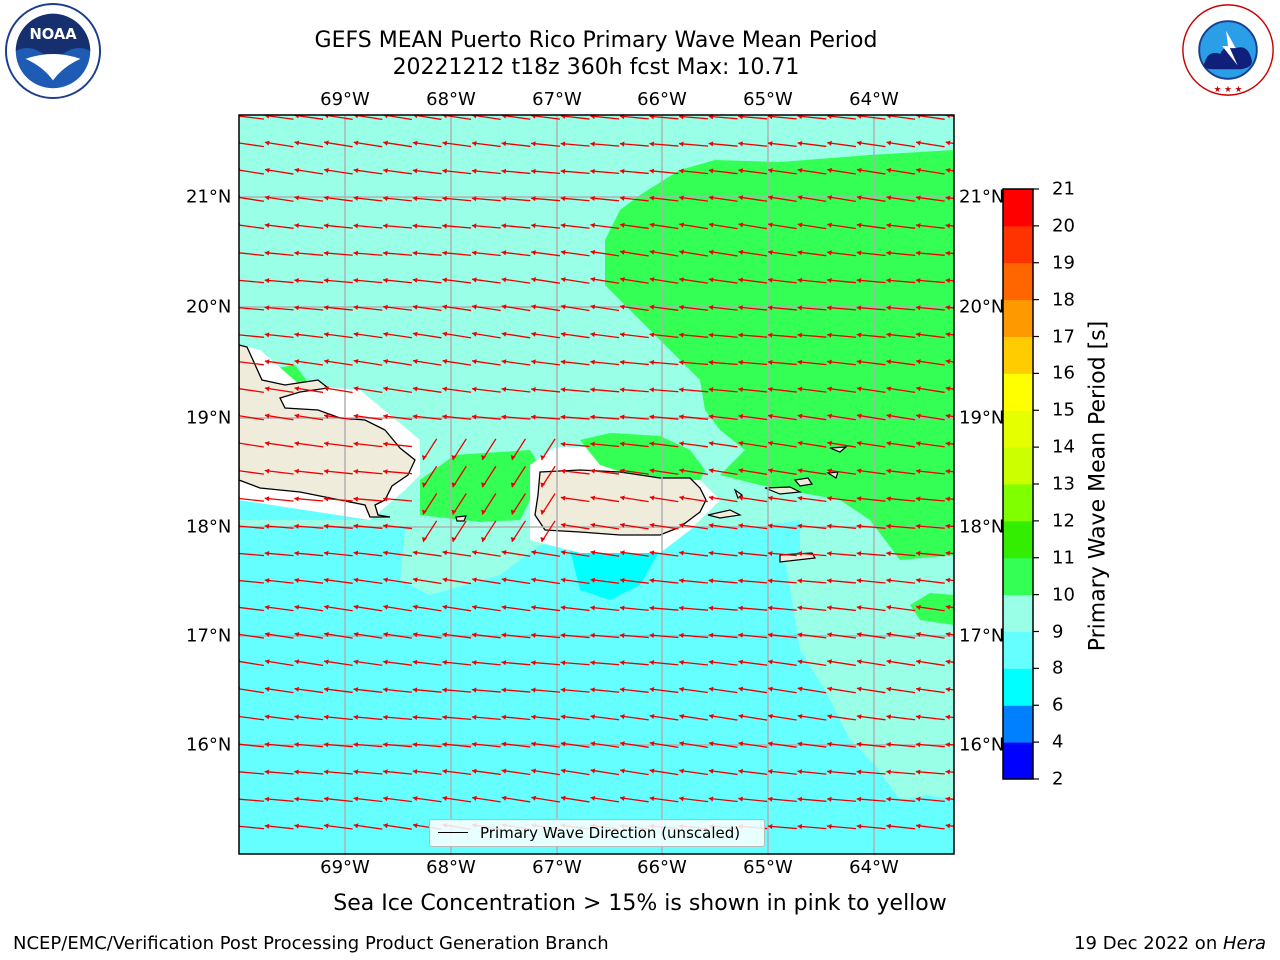 The image size is (1280, 960). What do you see at coordinates (982, 418) in the screenshot?
I see `lat-label-right: 19°N` at bounding box center [982, 418].